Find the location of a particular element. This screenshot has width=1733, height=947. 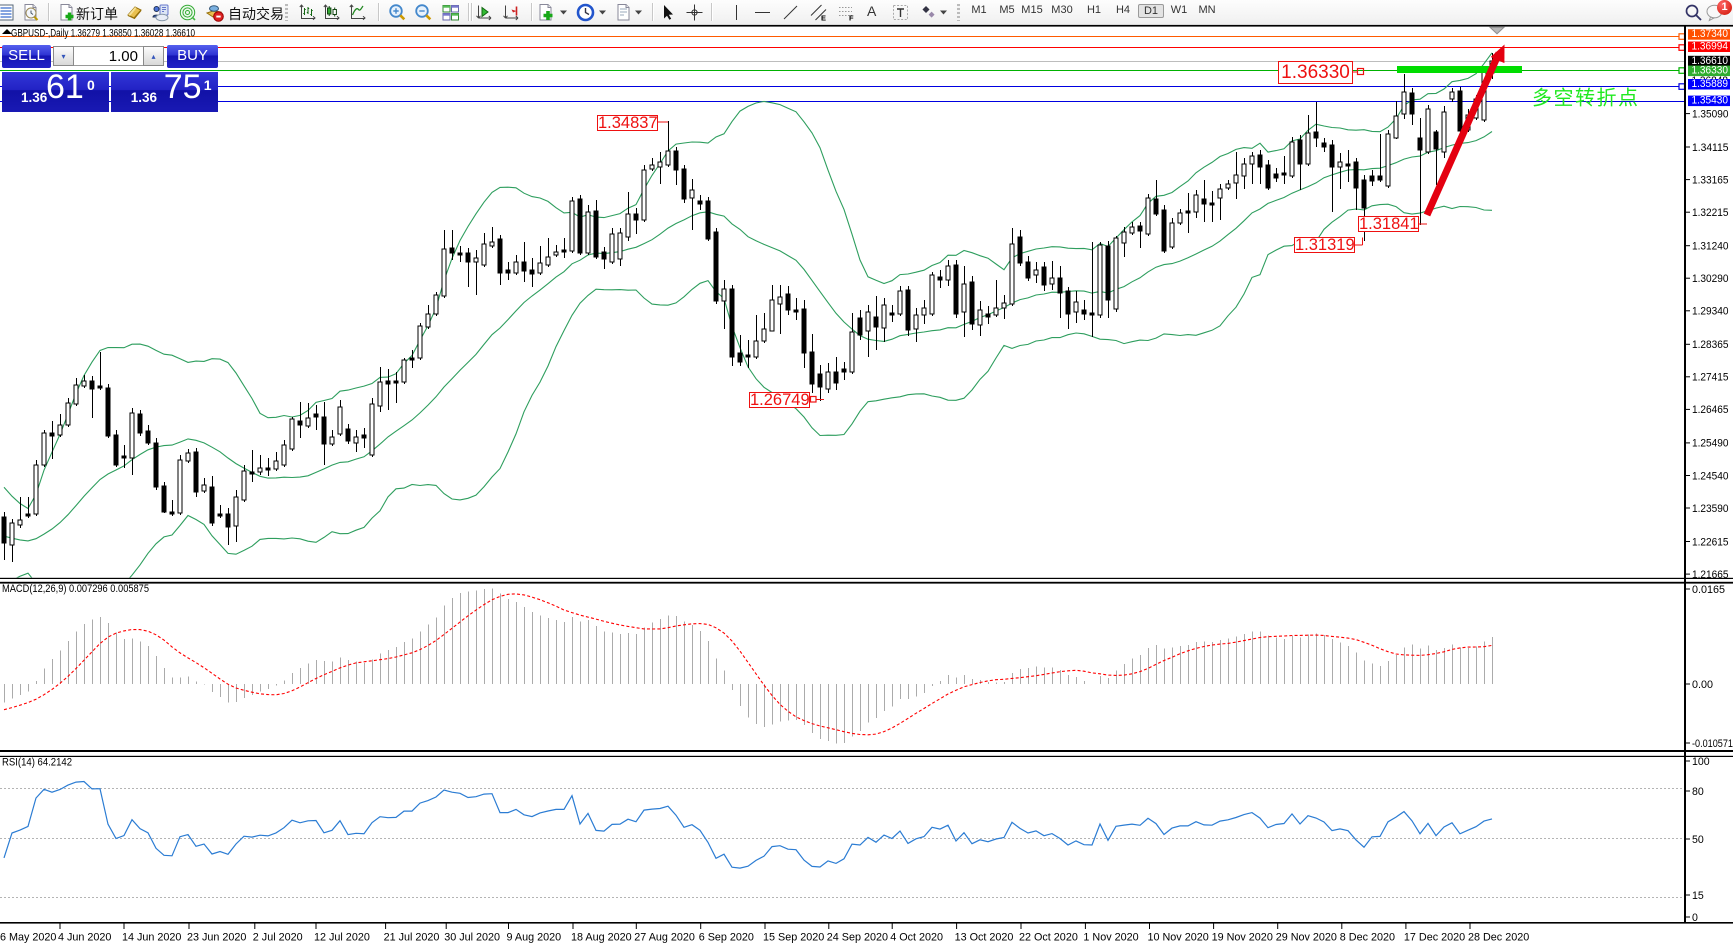

svg-text:MACD(12,26,9) 0.007296 0.00587: MACD(12,26,9) 0.007296 0.005875 is located at coordinates (75, 589).